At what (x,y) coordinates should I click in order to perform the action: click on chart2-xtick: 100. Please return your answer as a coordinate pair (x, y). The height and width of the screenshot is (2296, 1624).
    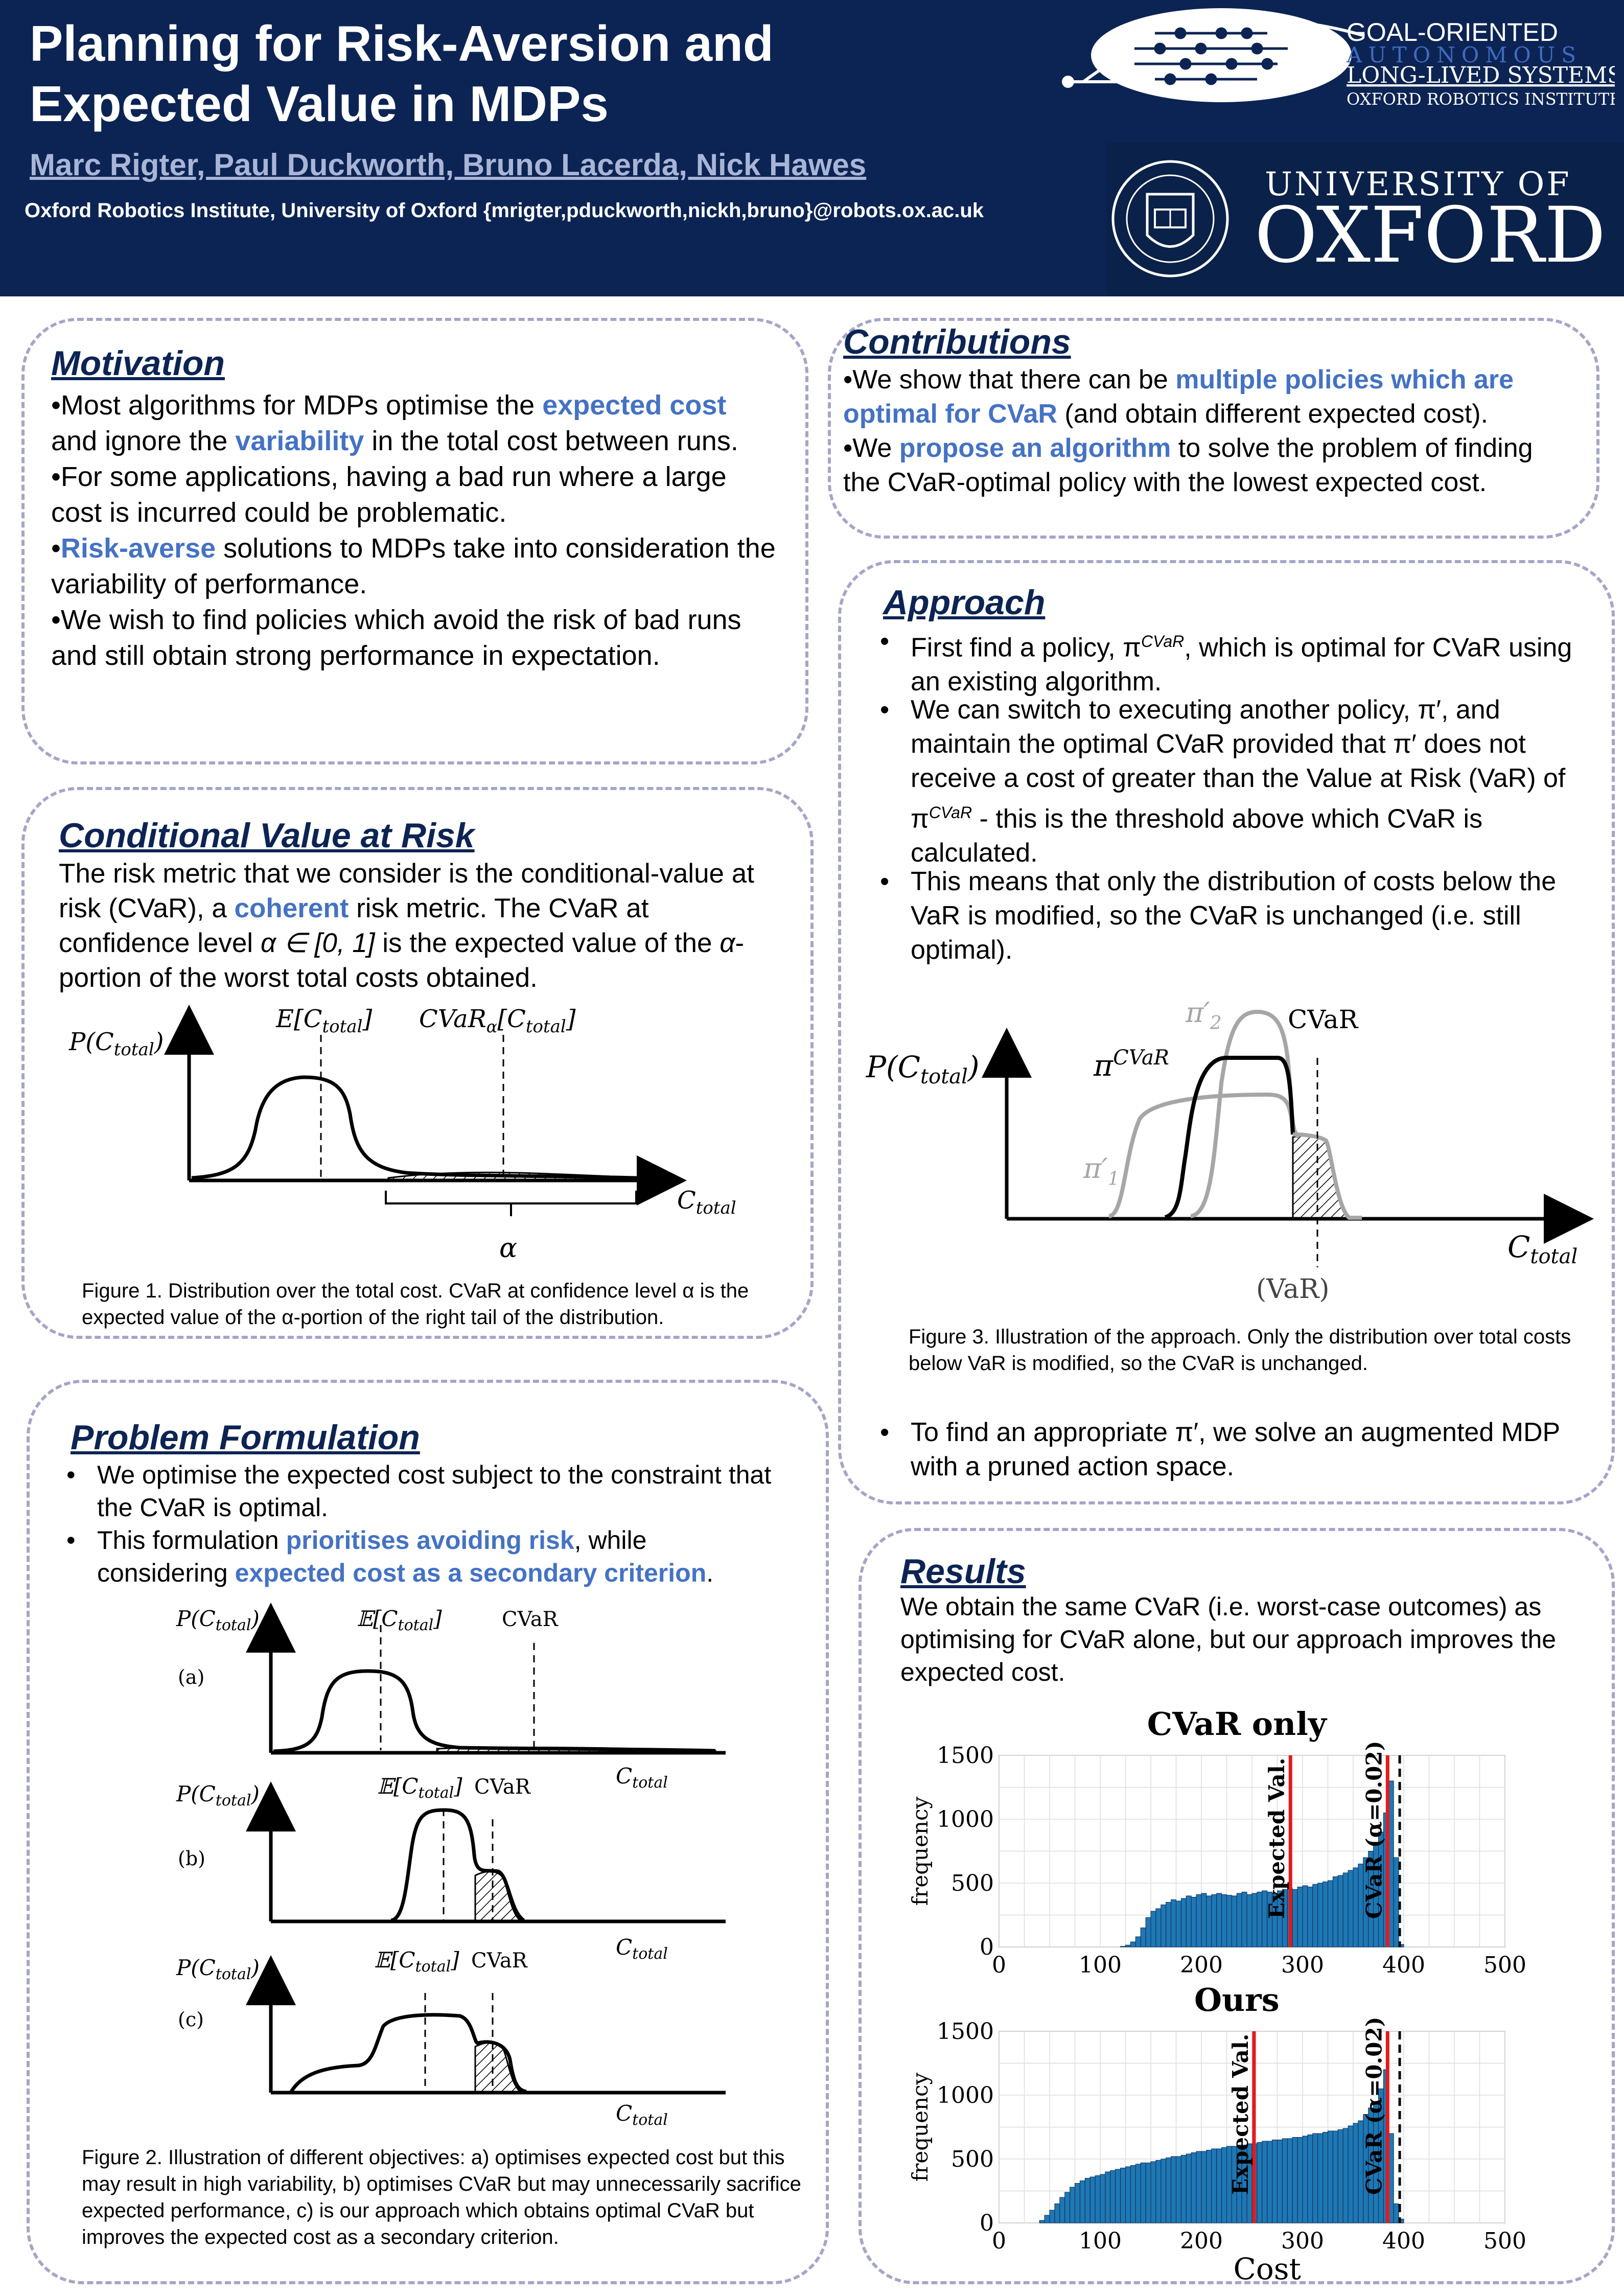
    Looking at the image, I should click on (1100, 2241).